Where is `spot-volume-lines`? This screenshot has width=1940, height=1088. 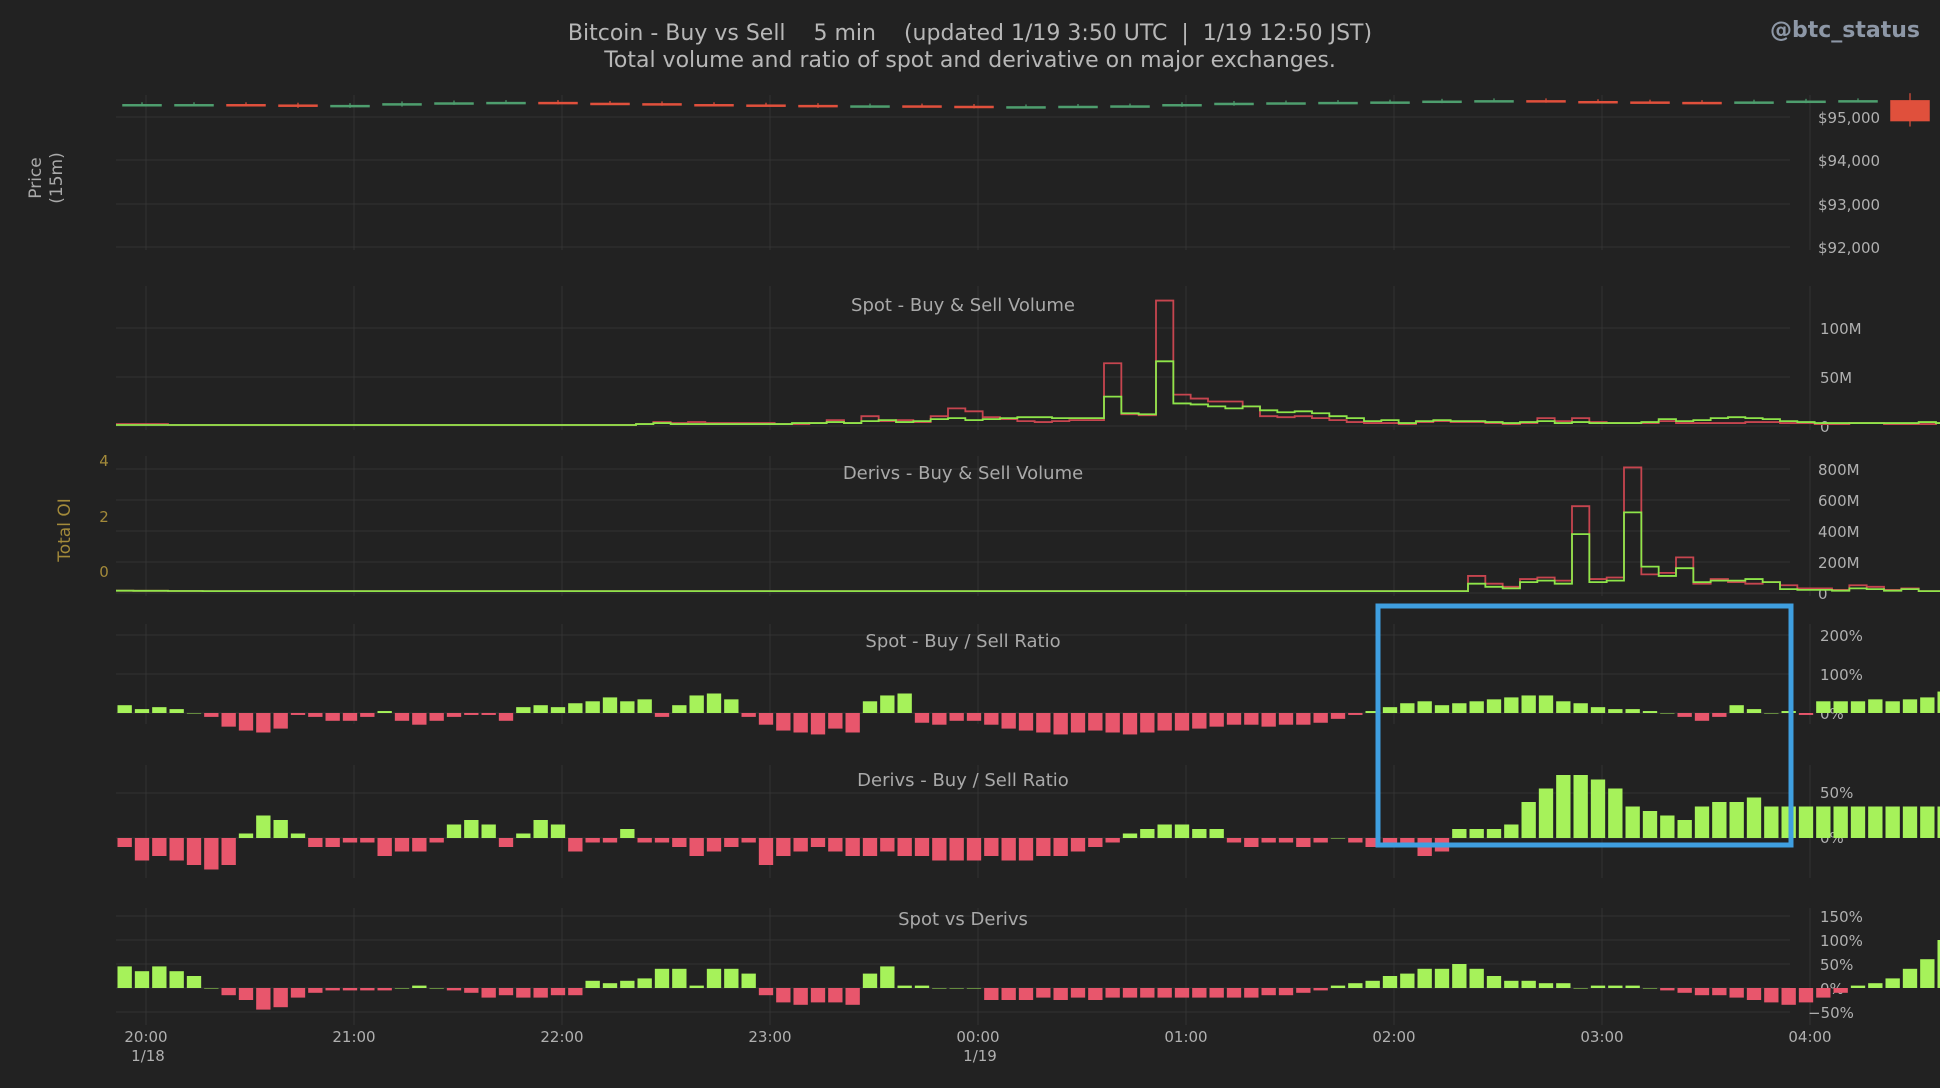 spot-volume-lines is located at coordinates (1028, 362).